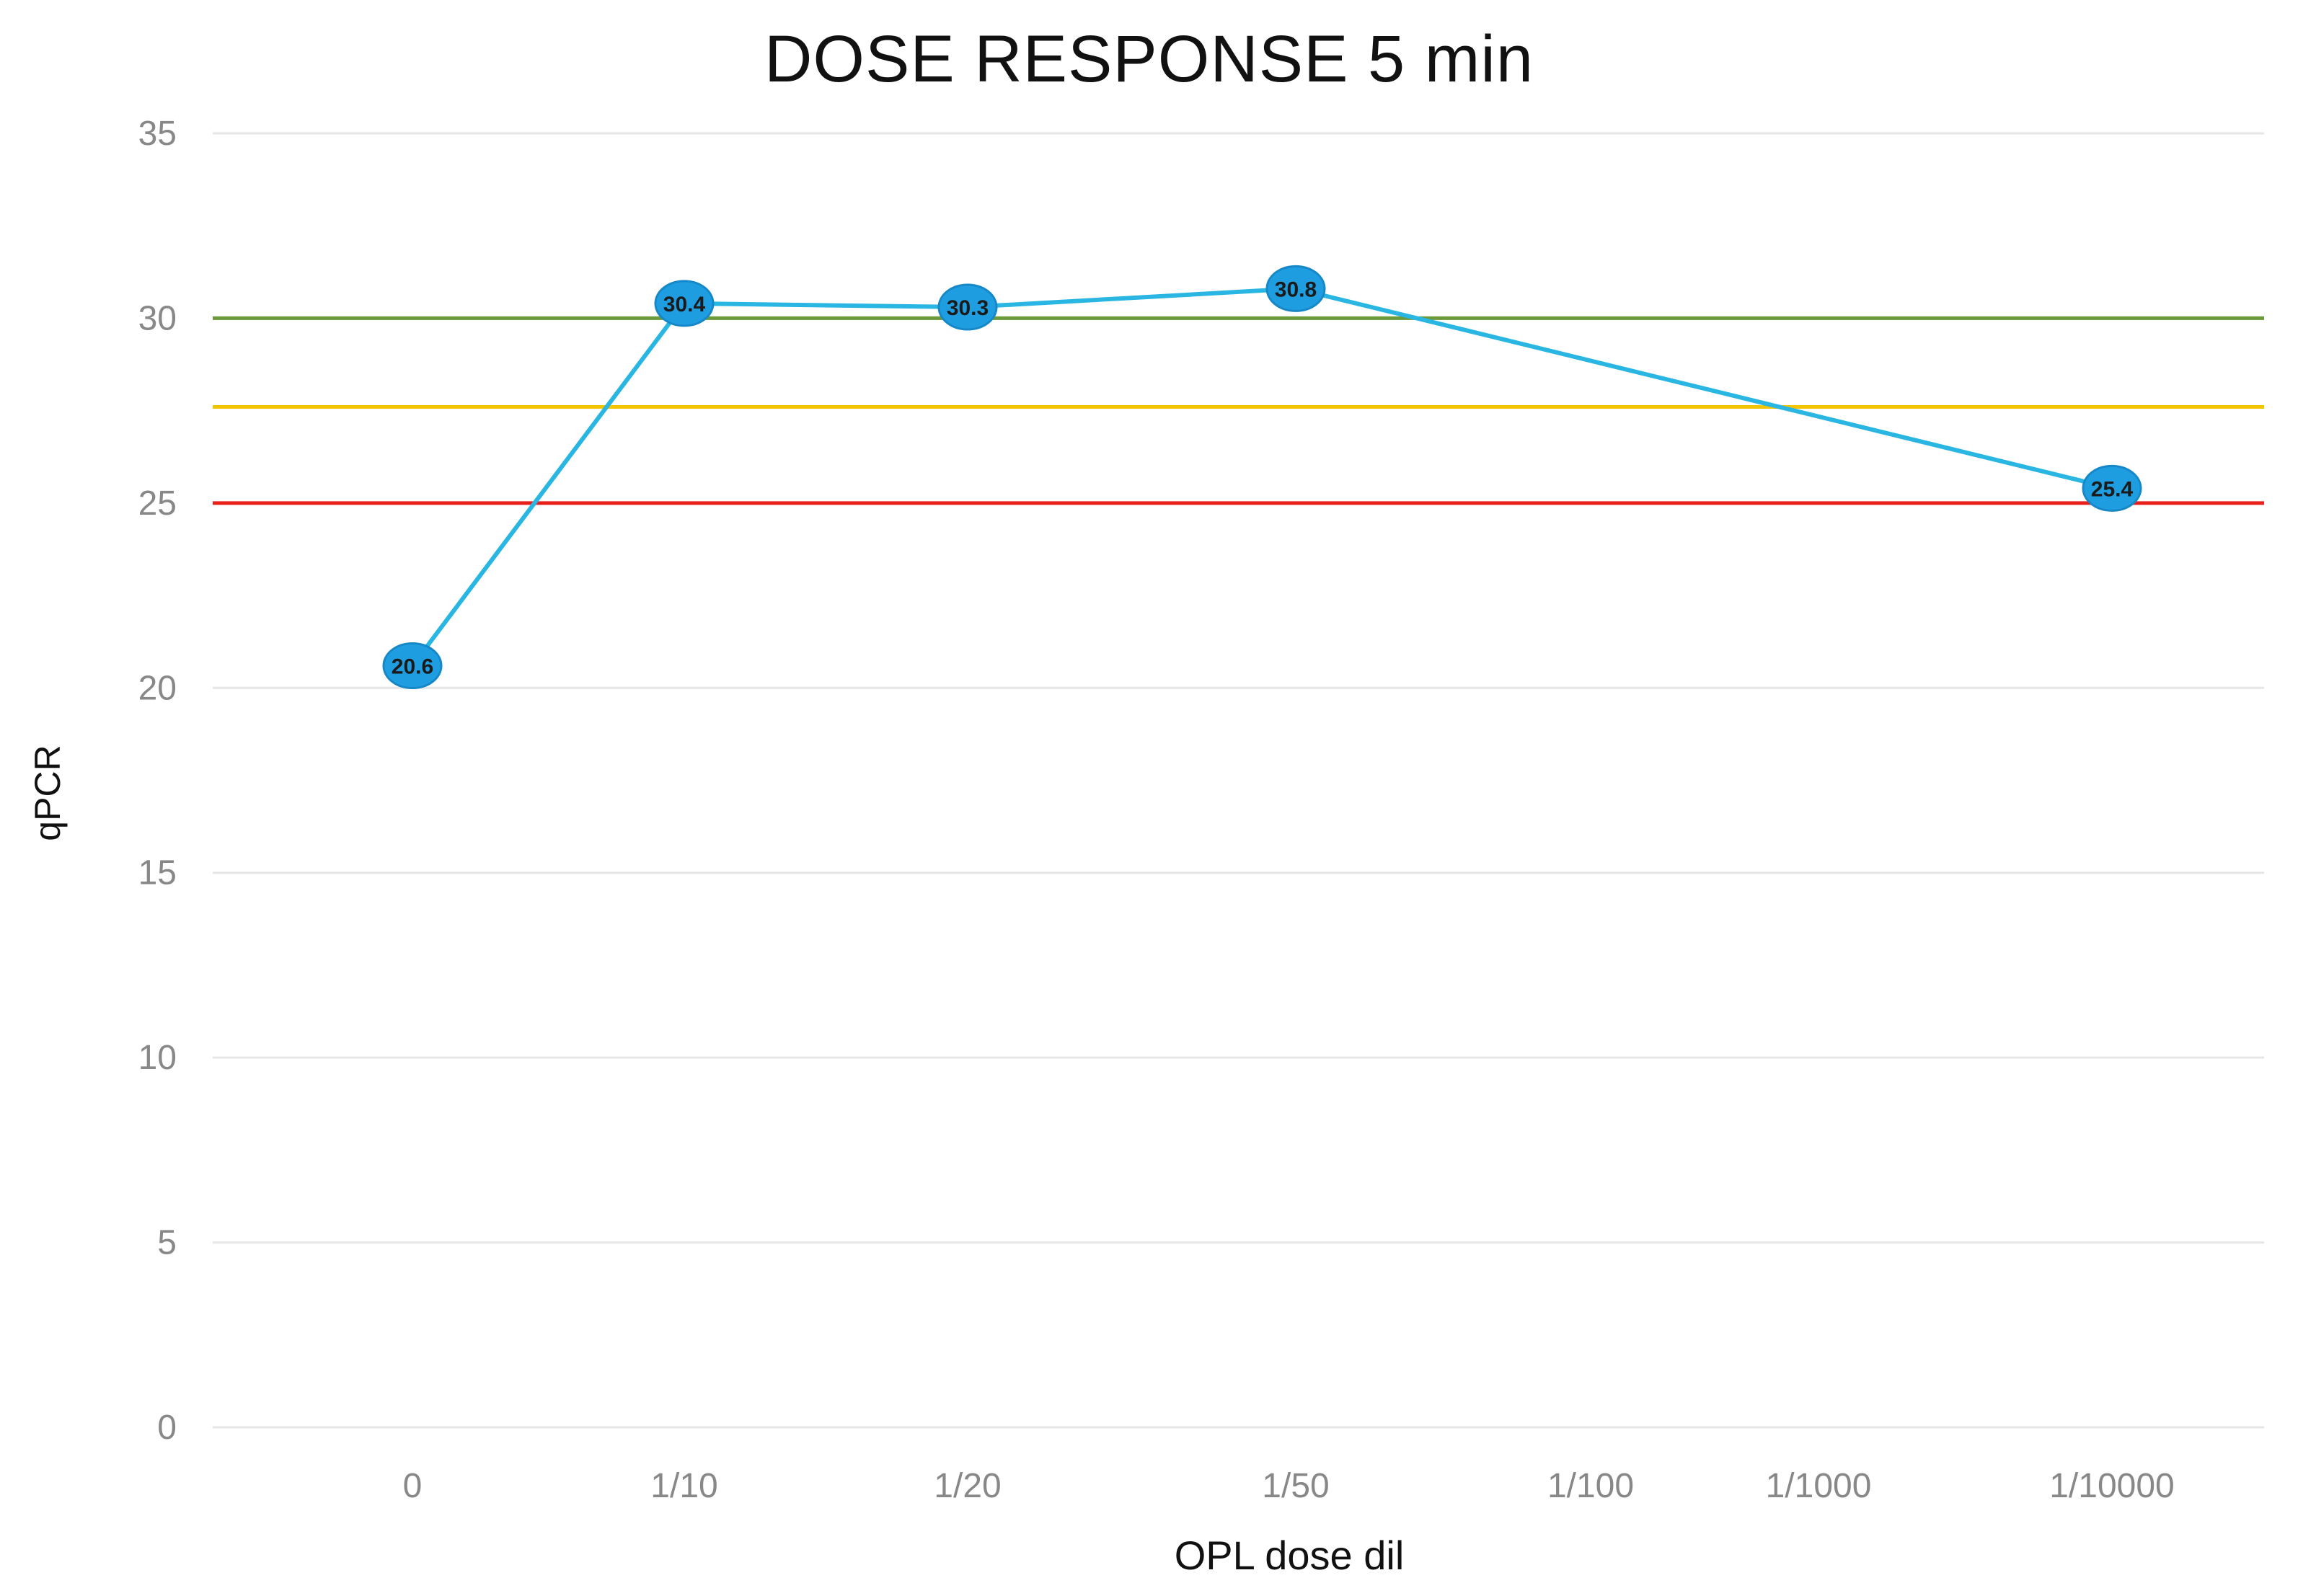  Describe the element at coordinates (157, 873) in the screenshot. I see `y-tick-label: 15` at that location.